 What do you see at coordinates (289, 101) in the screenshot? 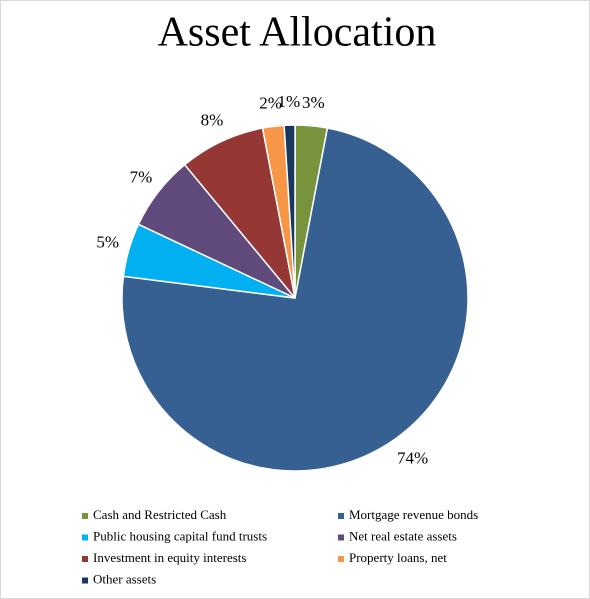
I see `data-label: 1%` at bounding box center [289, 101].